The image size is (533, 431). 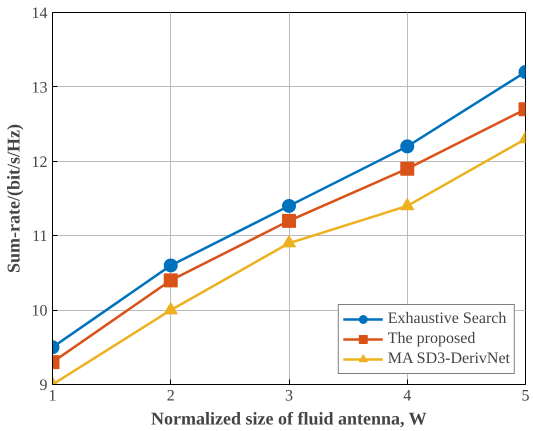 What do you see at coordinates (407, 396) in the screenshot?
I see `x-tick-label: 4` at bounding box center [407, 396].